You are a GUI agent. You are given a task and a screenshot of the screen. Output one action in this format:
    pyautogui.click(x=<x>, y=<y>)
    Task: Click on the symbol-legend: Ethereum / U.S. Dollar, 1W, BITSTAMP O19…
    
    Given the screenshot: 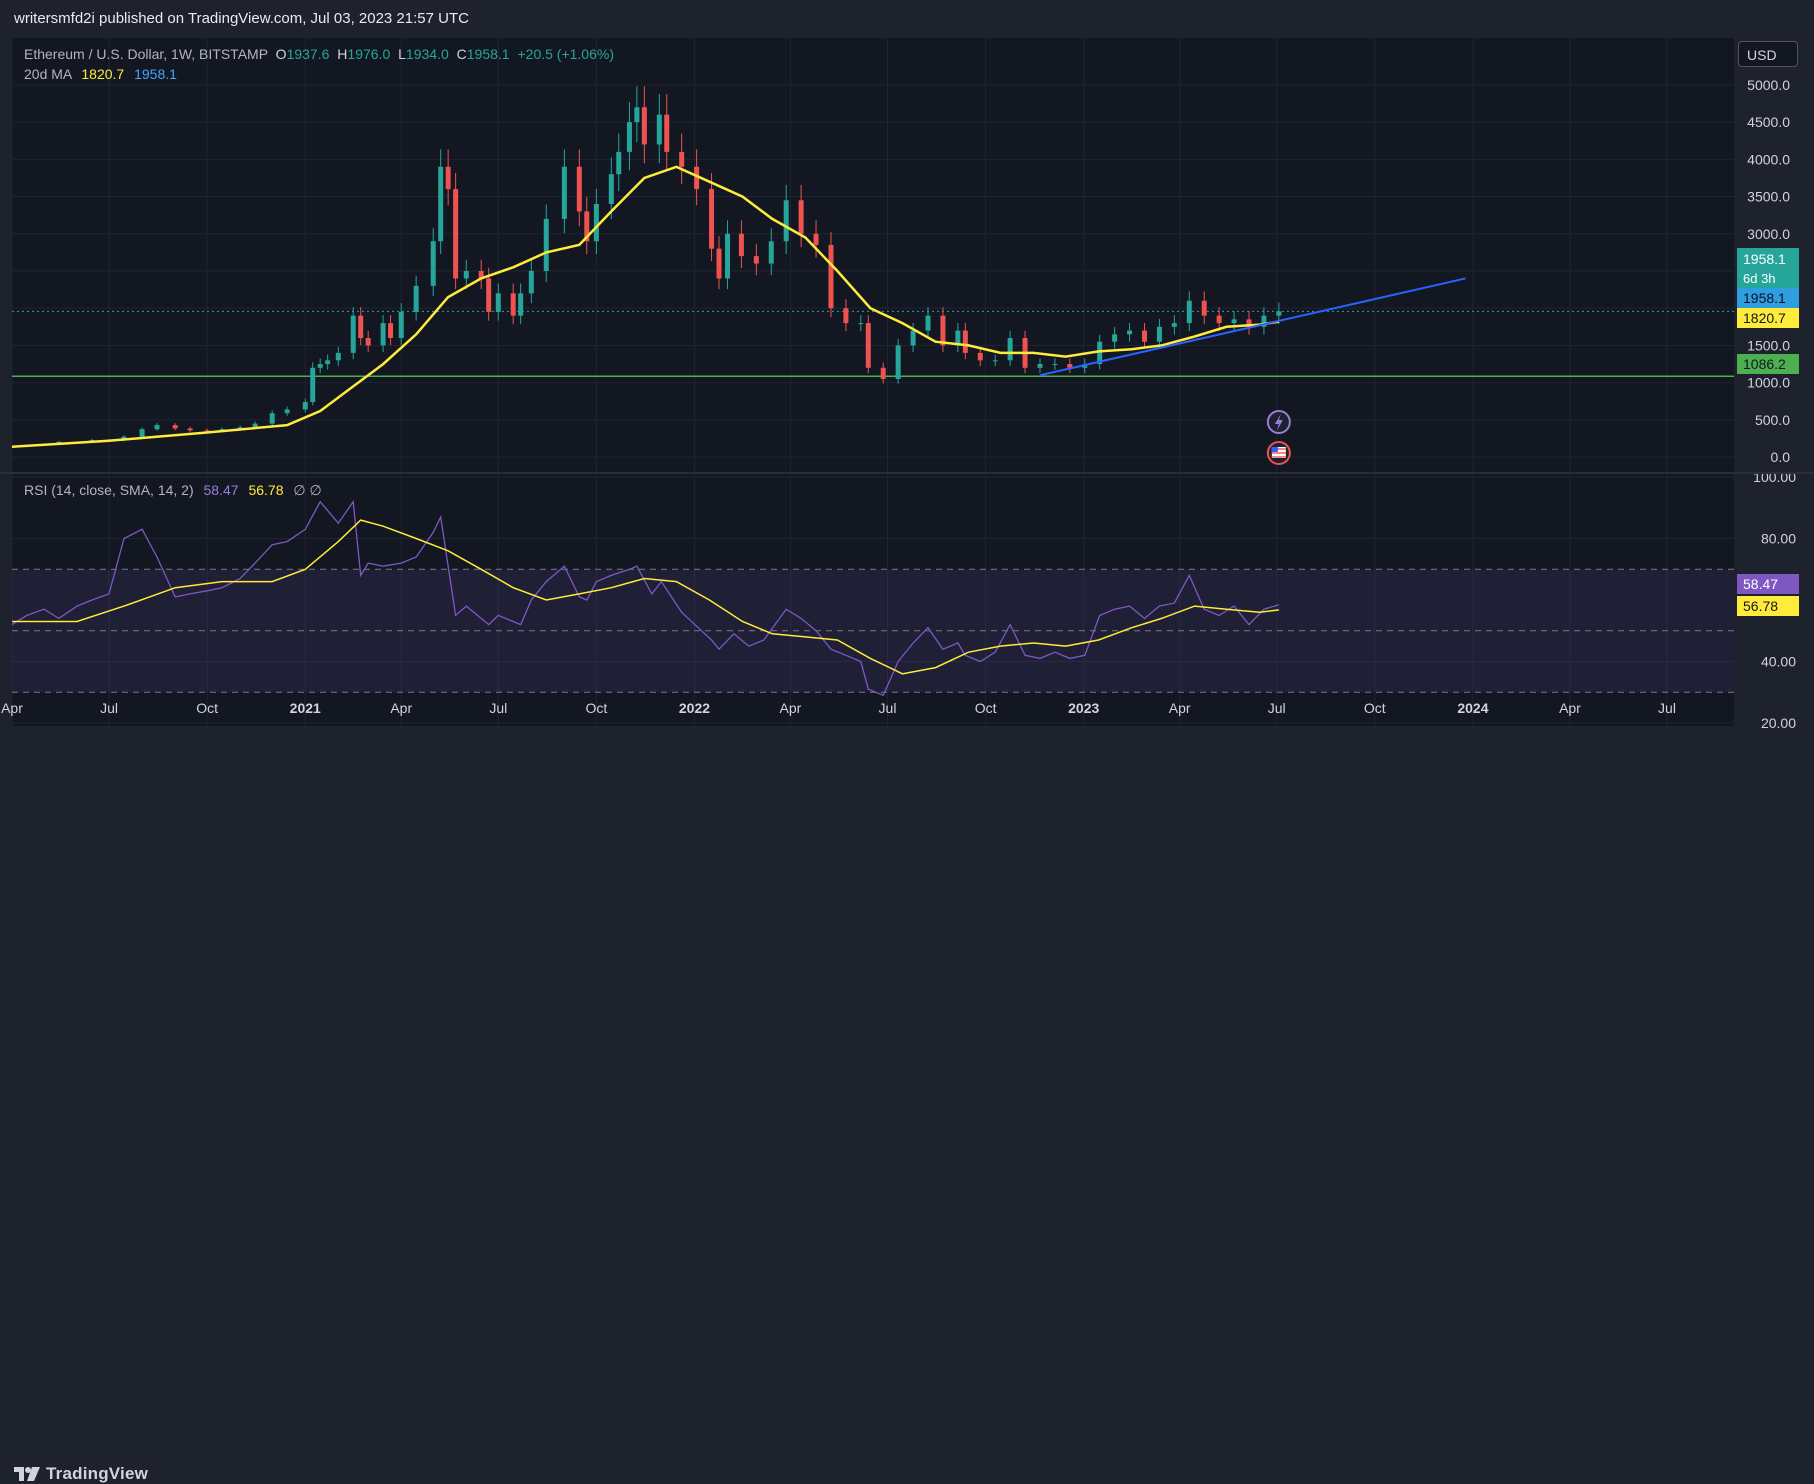 What is the action you would take?
    pyautogui.click(x=319, y=54)
    